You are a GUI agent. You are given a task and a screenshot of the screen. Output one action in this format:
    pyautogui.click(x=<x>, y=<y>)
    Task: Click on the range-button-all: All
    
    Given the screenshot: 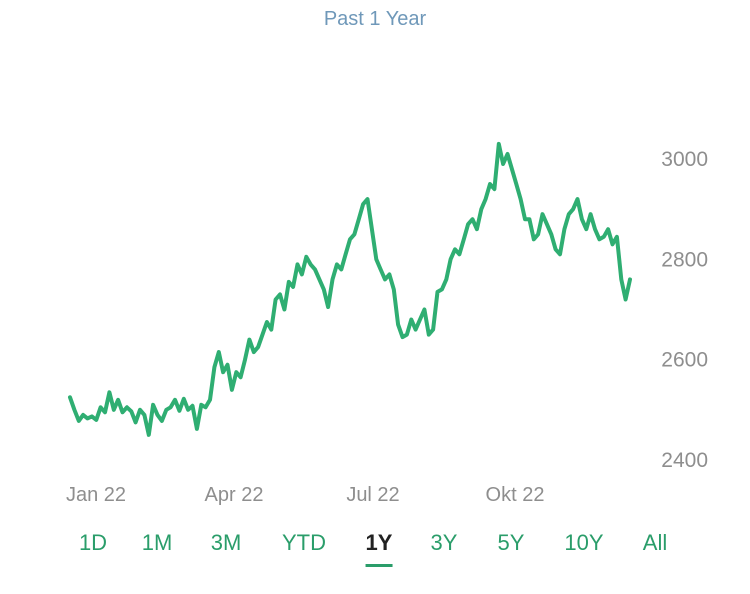 What is the action you would take?
    pyautogui.click(x=655, y=542)
    